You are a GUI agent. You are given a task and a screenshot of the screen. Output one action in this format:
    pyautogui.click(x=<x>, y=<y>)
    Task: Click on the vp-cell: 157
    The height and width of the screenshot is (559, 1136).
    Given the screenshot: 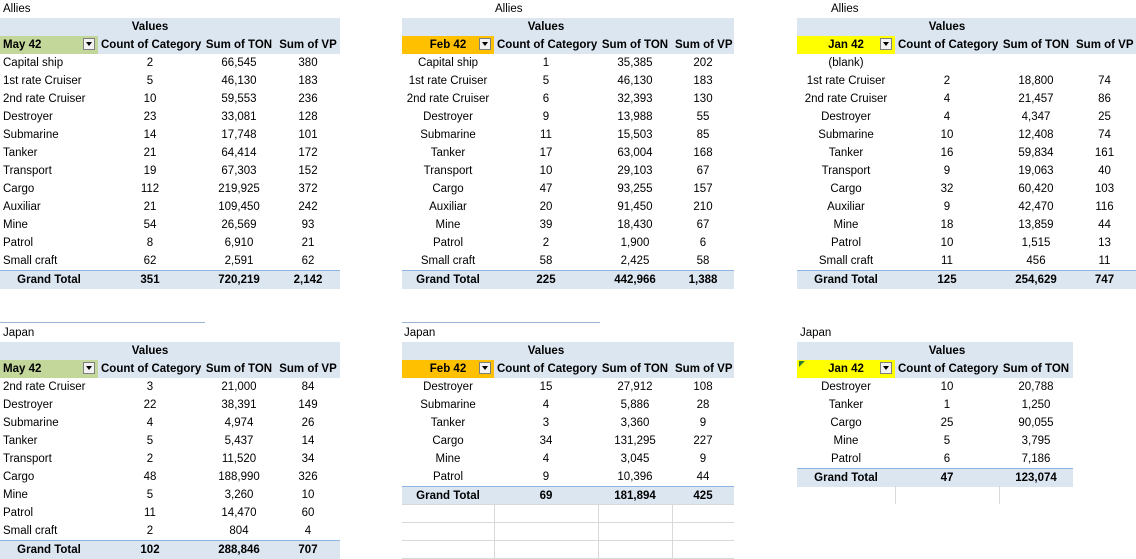 What is the action you would take?
    pyautogui.click(x=703, y=189)
    